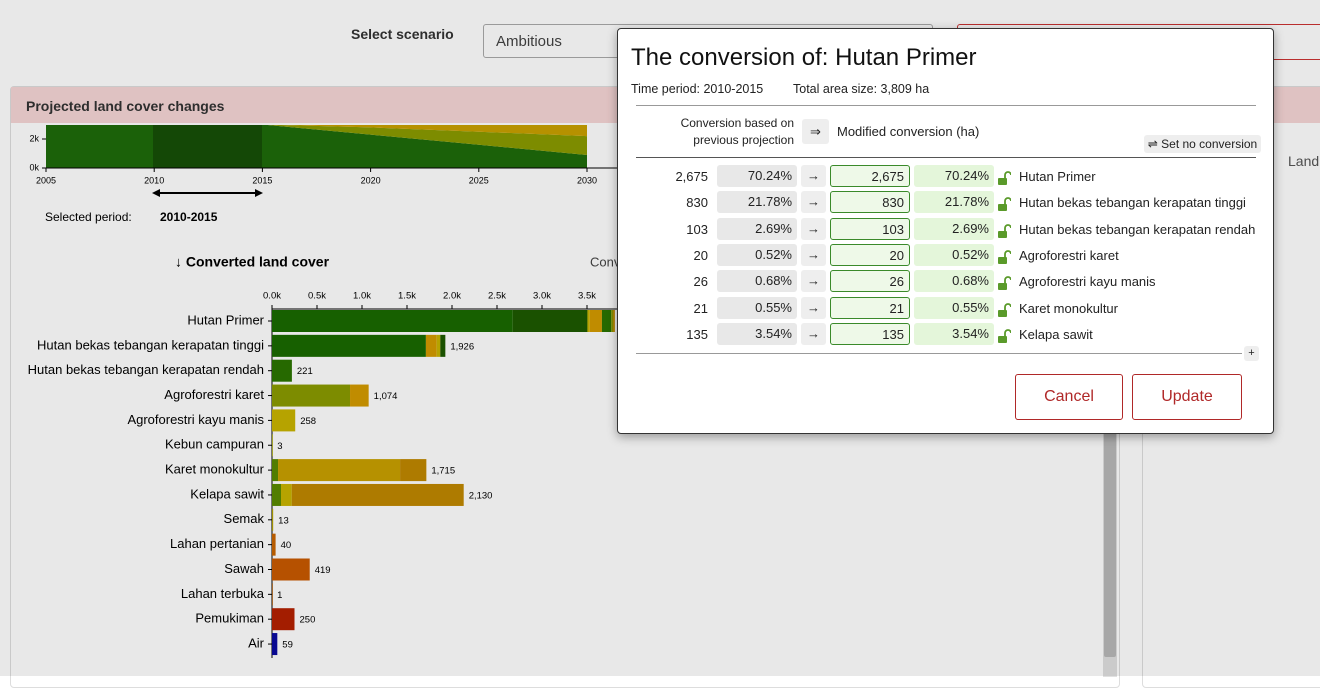  I want to click on new-value-input: 2,675, so click(870, 176).